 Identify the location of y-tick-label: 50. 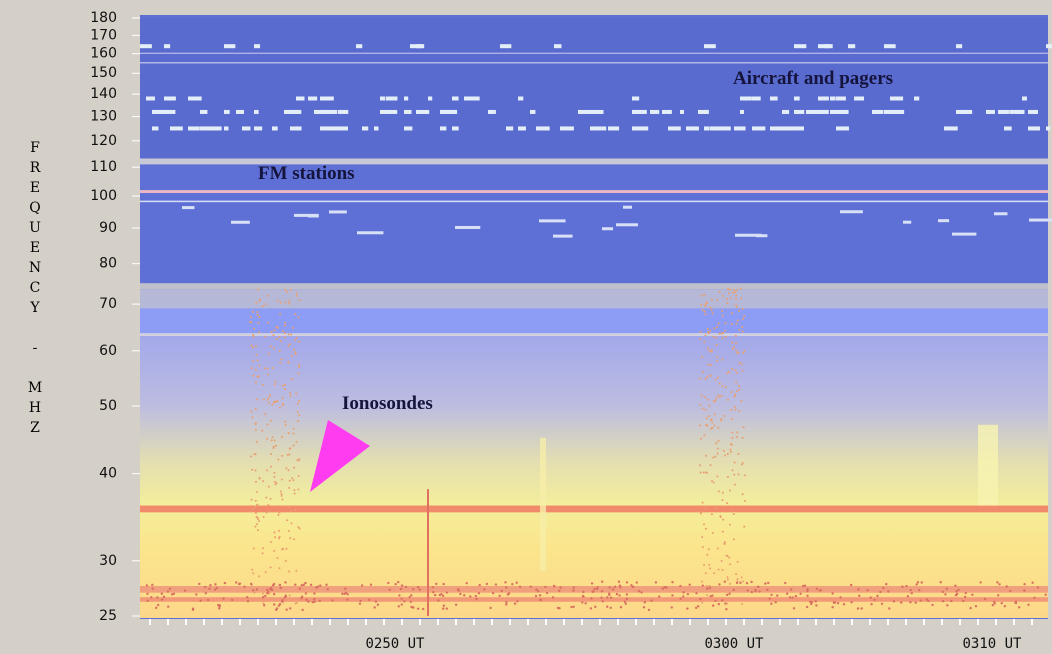
(108, 406).